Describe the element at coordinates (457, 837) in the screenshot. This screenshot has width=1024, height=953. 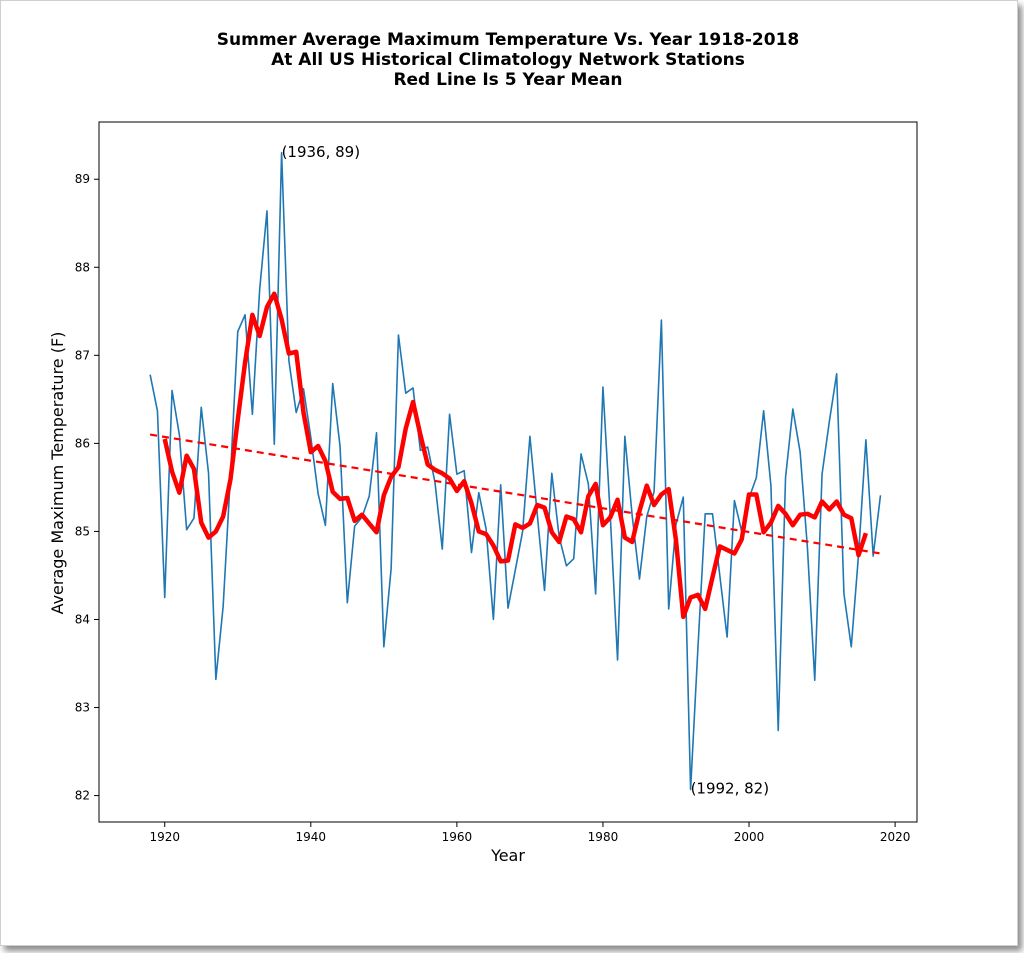
I see `x-tick-label: 1960` at that location.